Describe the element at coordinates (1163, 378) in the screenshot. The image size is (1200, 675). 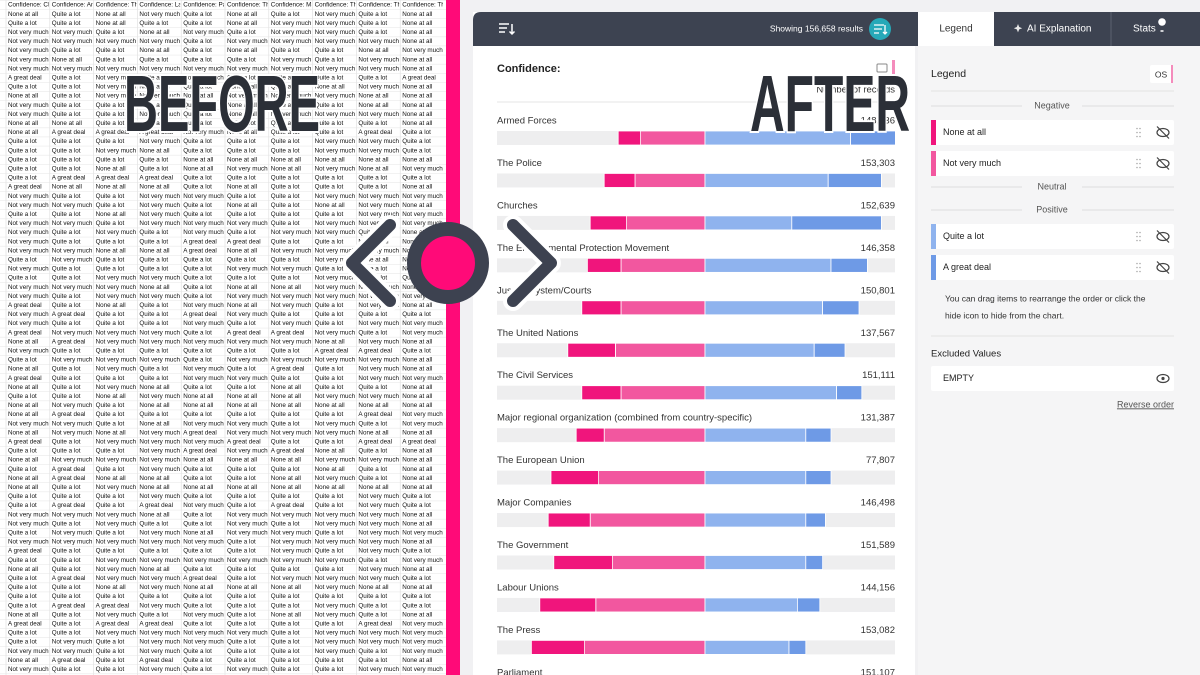
I see `show-icon` at that location.